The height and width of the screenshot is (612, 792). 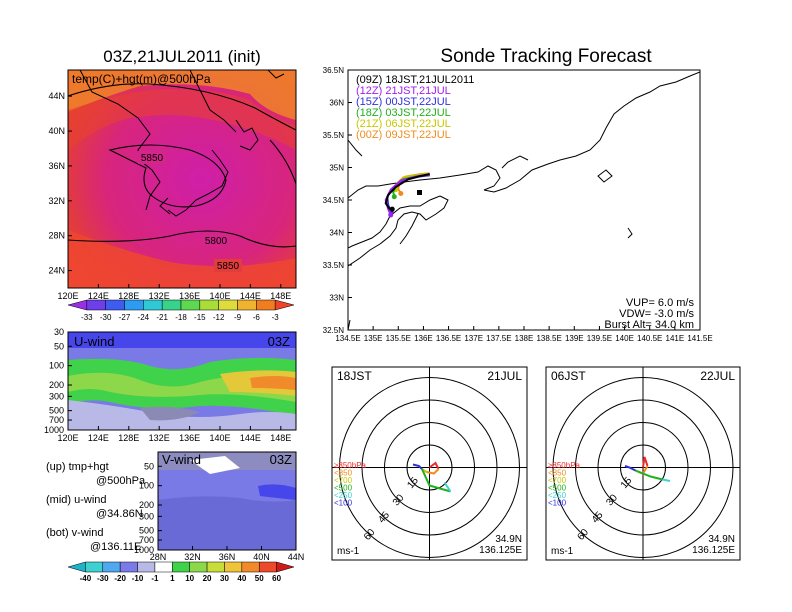 I want to click on v-time: 03Z, so click(x=281, y=459).